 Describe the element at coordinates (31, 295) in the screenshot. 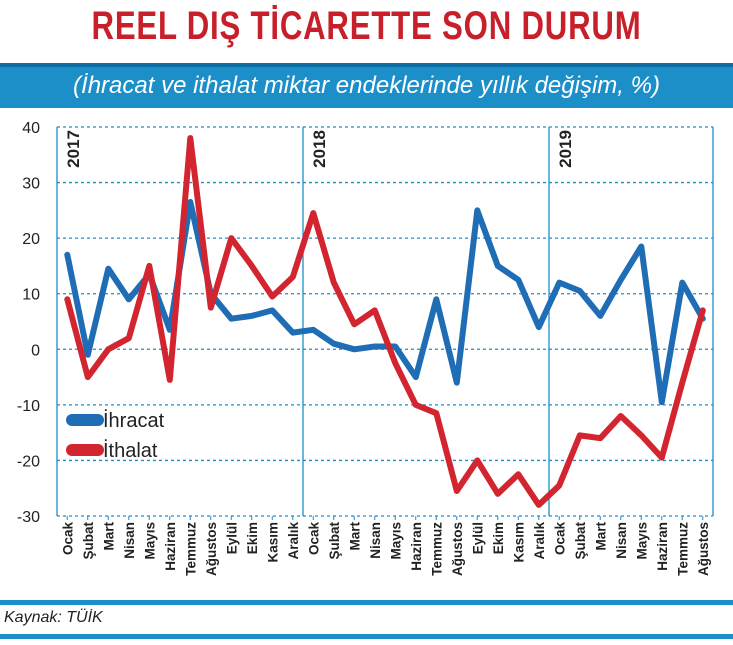

I see `y-tick-label: 10` at that location.